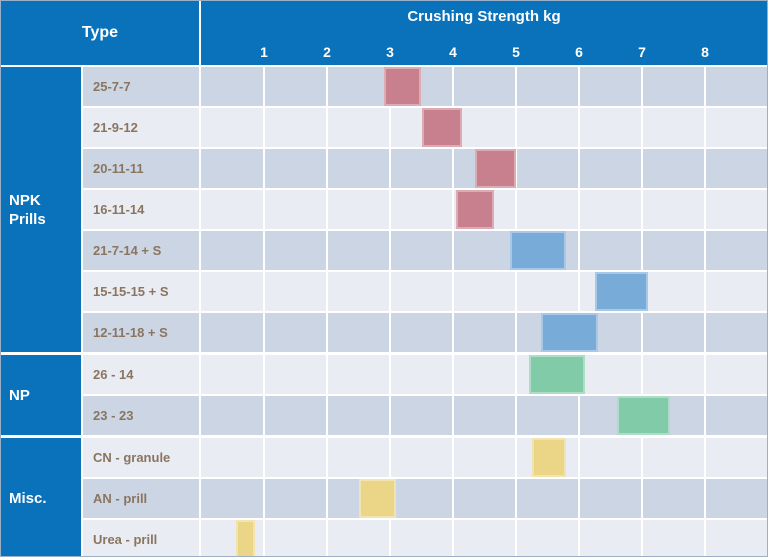 The image size is (768, 557). I want to click on x-tick-label: 8, so click(705, 52).